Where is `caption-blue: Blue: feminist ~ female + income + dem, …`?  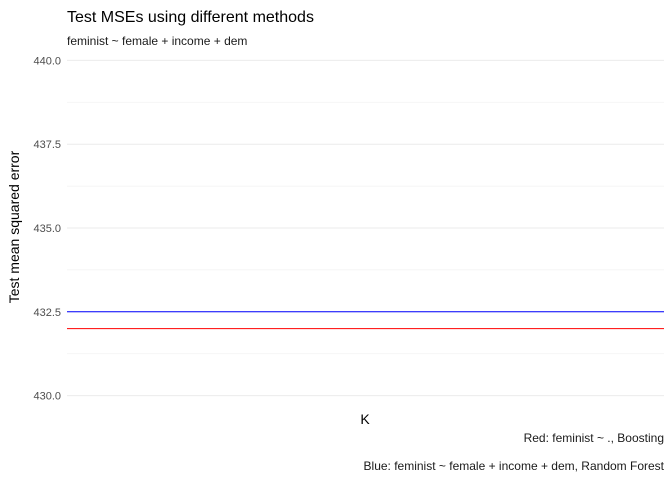 caption-blue: Blue: feminist ~ female + income + dem, … is located at coordinates (514, 466).